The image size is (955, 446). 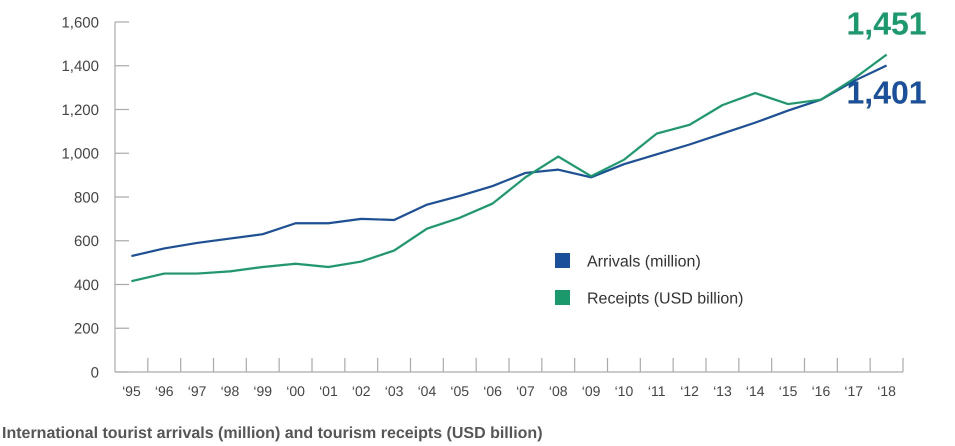 I want to click on legend-label: Receipts (USD billion), so click(x=665, y=299).